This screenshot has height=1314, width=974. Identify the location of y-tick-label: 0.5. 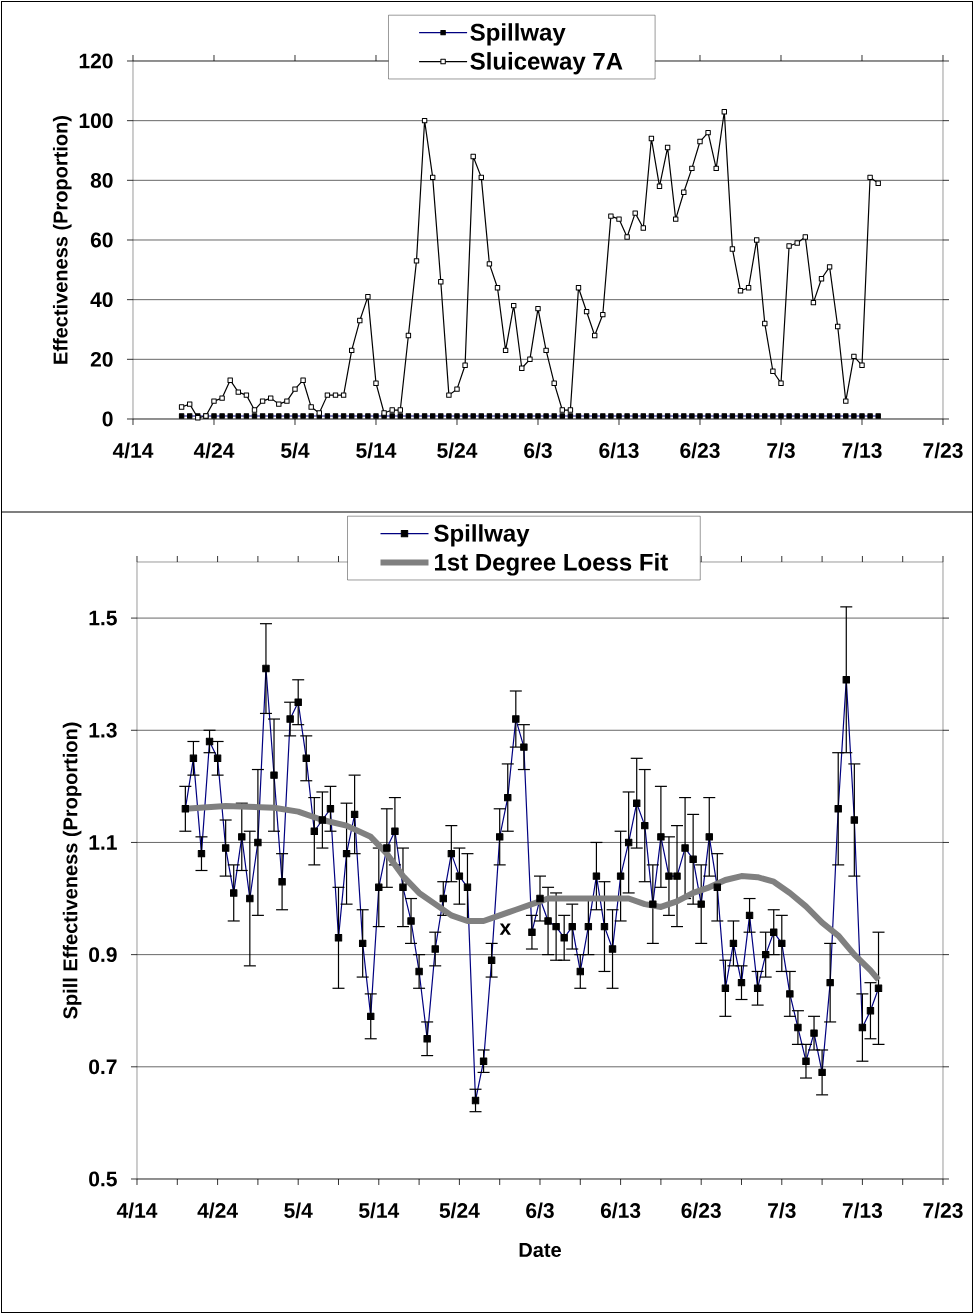
(103, 1179).